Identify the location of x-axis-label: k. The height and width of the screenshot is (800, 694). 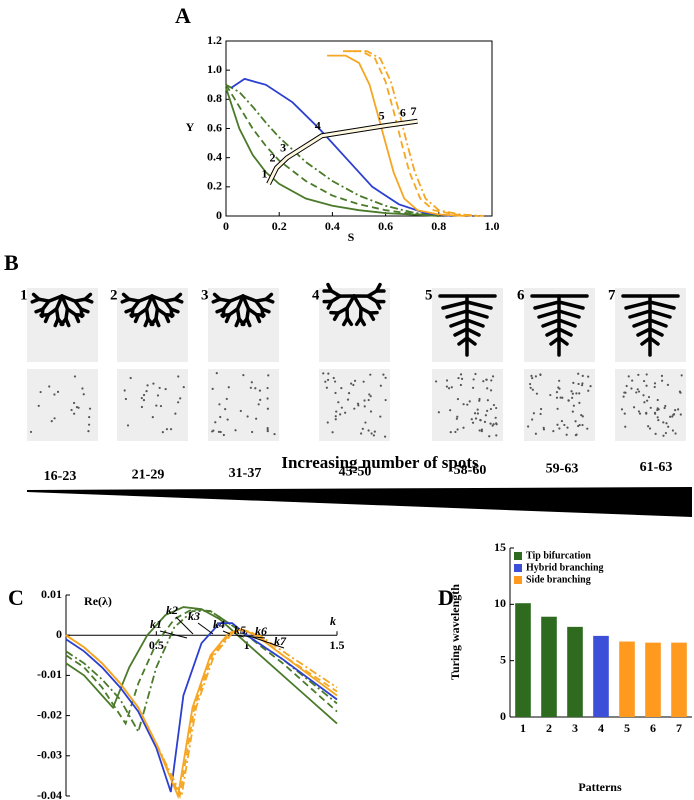
(333, 621).